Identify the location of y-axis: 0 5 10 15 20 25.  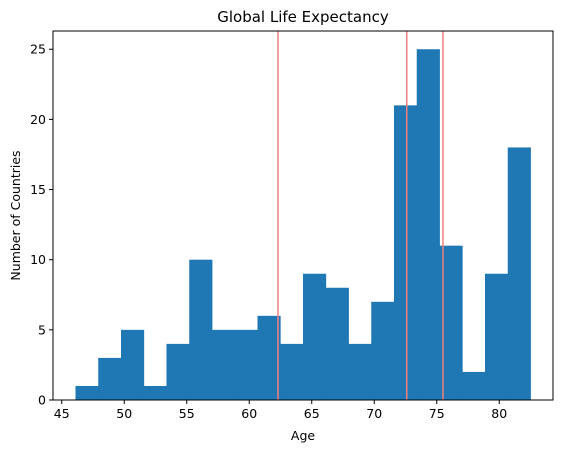
(41, 225).